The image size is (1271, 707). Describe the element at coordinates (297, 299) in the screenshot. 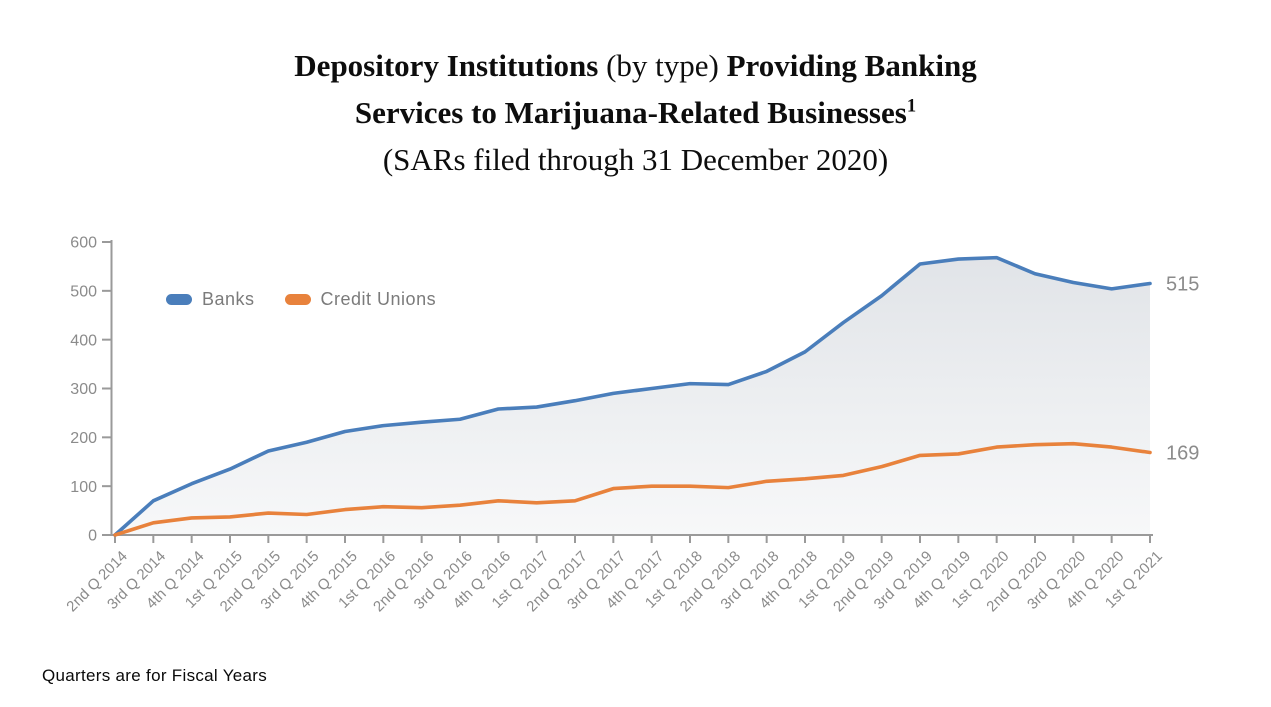

I see `legend-marker-credit-unions-icon` at that location.